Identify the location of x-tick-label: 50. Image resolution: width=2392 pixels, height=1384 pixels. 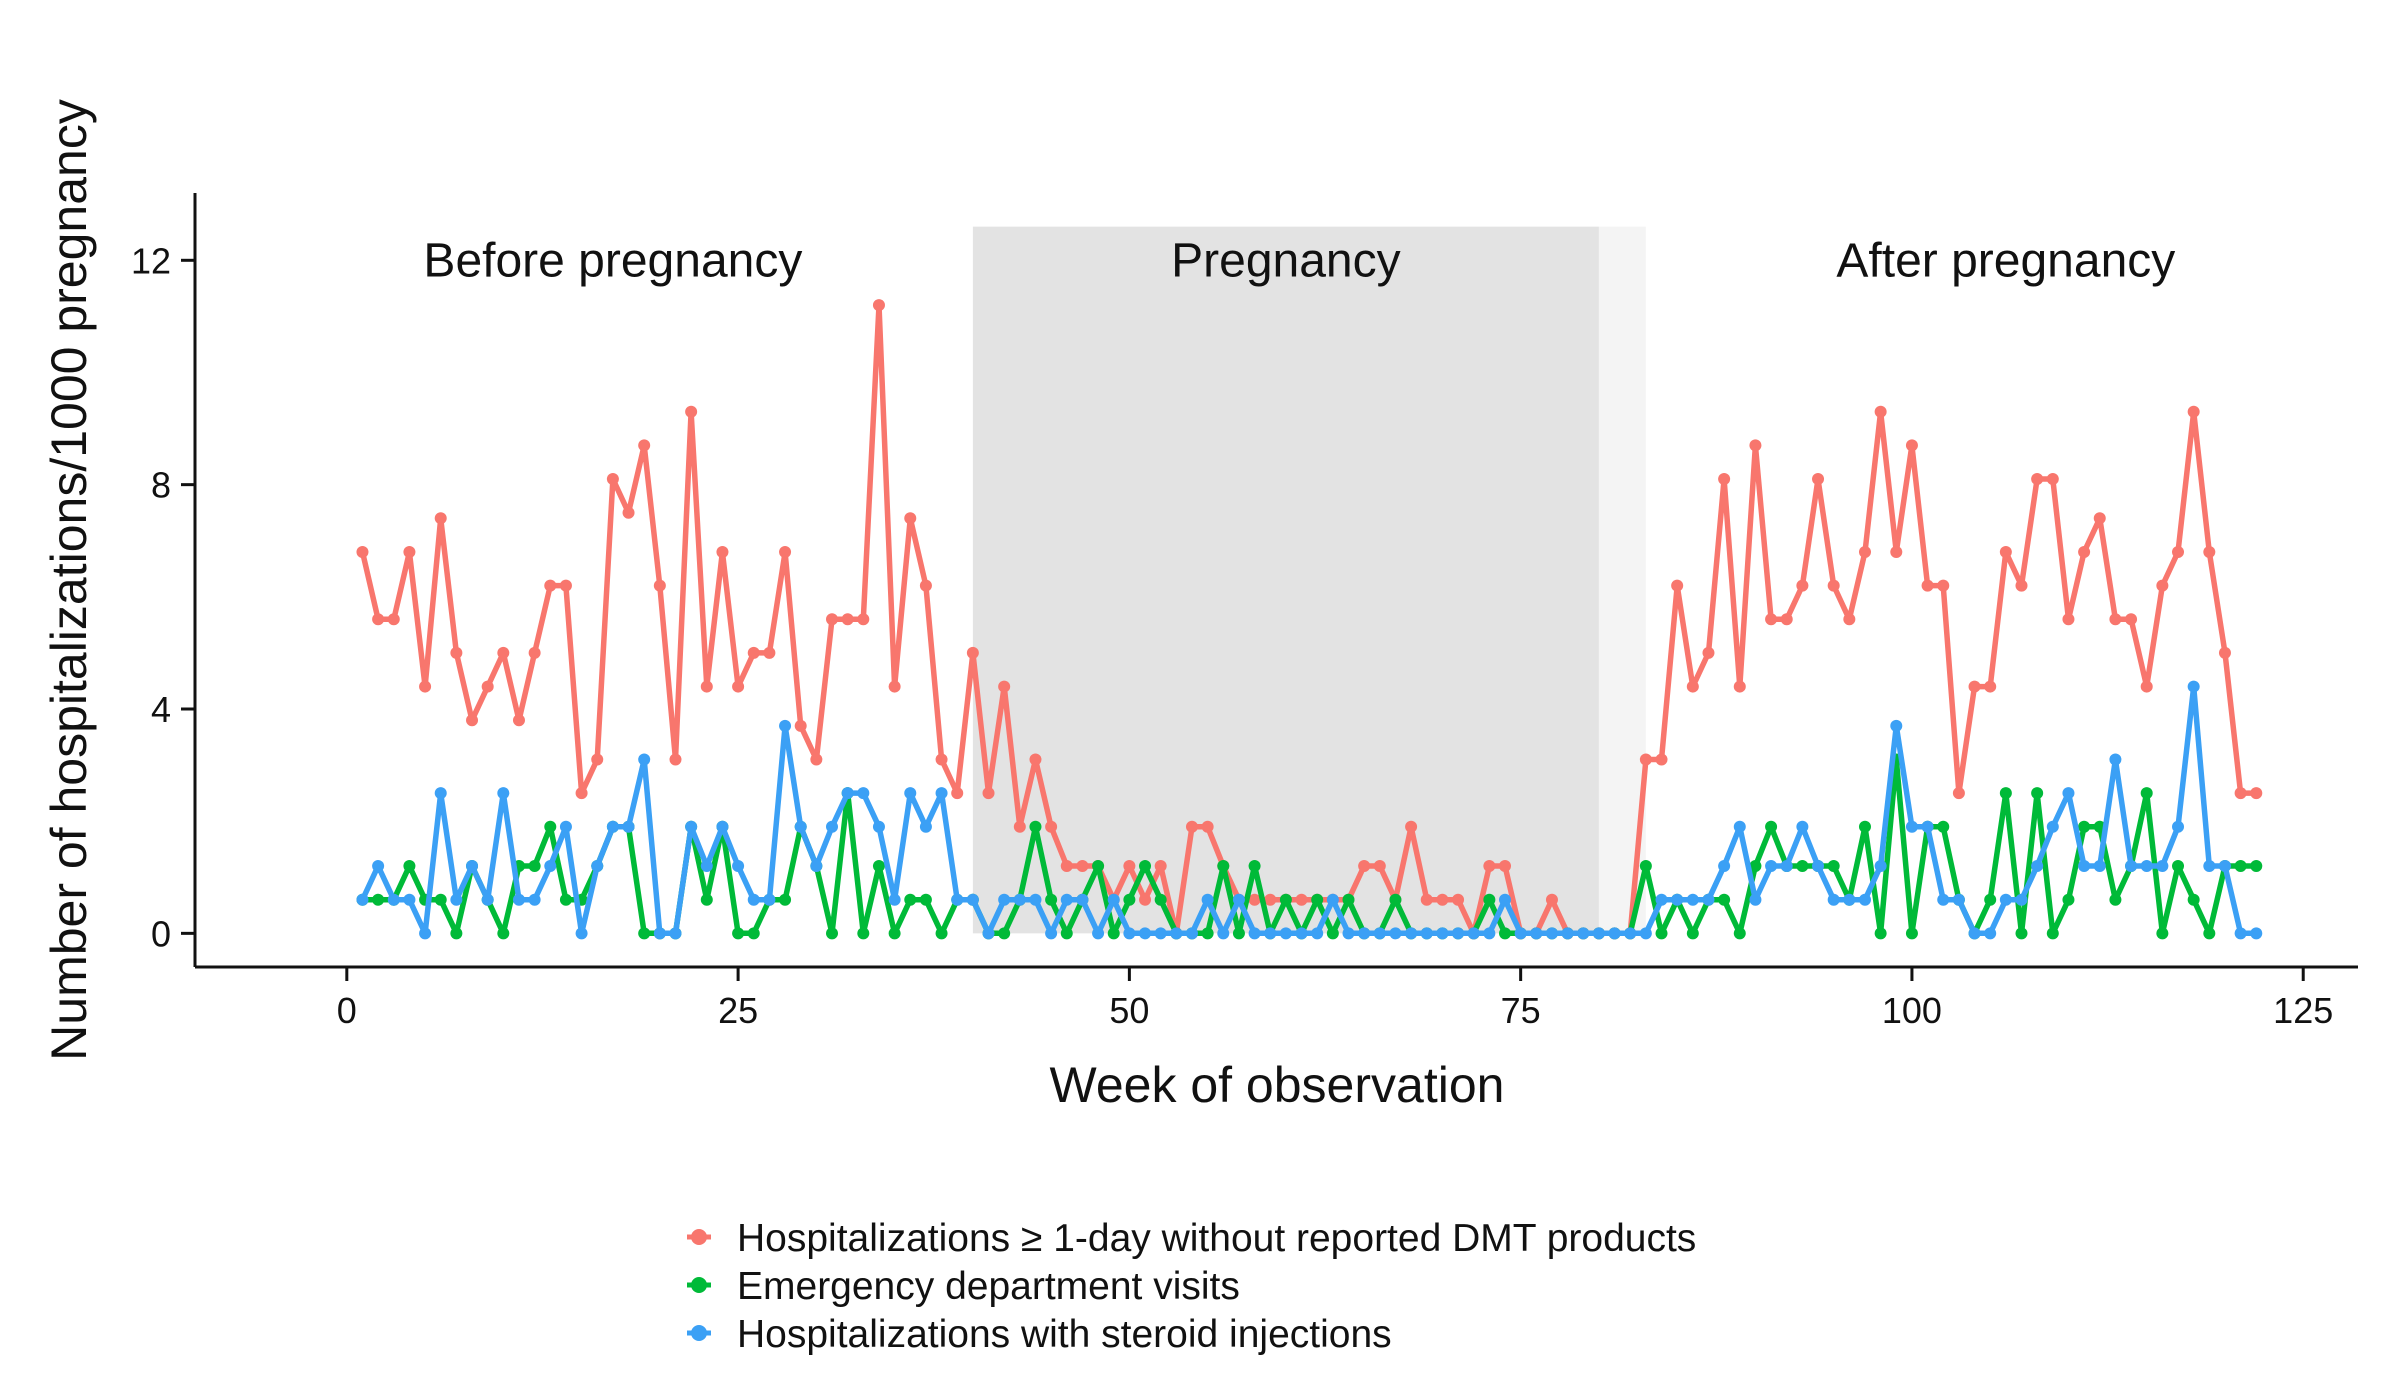
(1129, 1010).